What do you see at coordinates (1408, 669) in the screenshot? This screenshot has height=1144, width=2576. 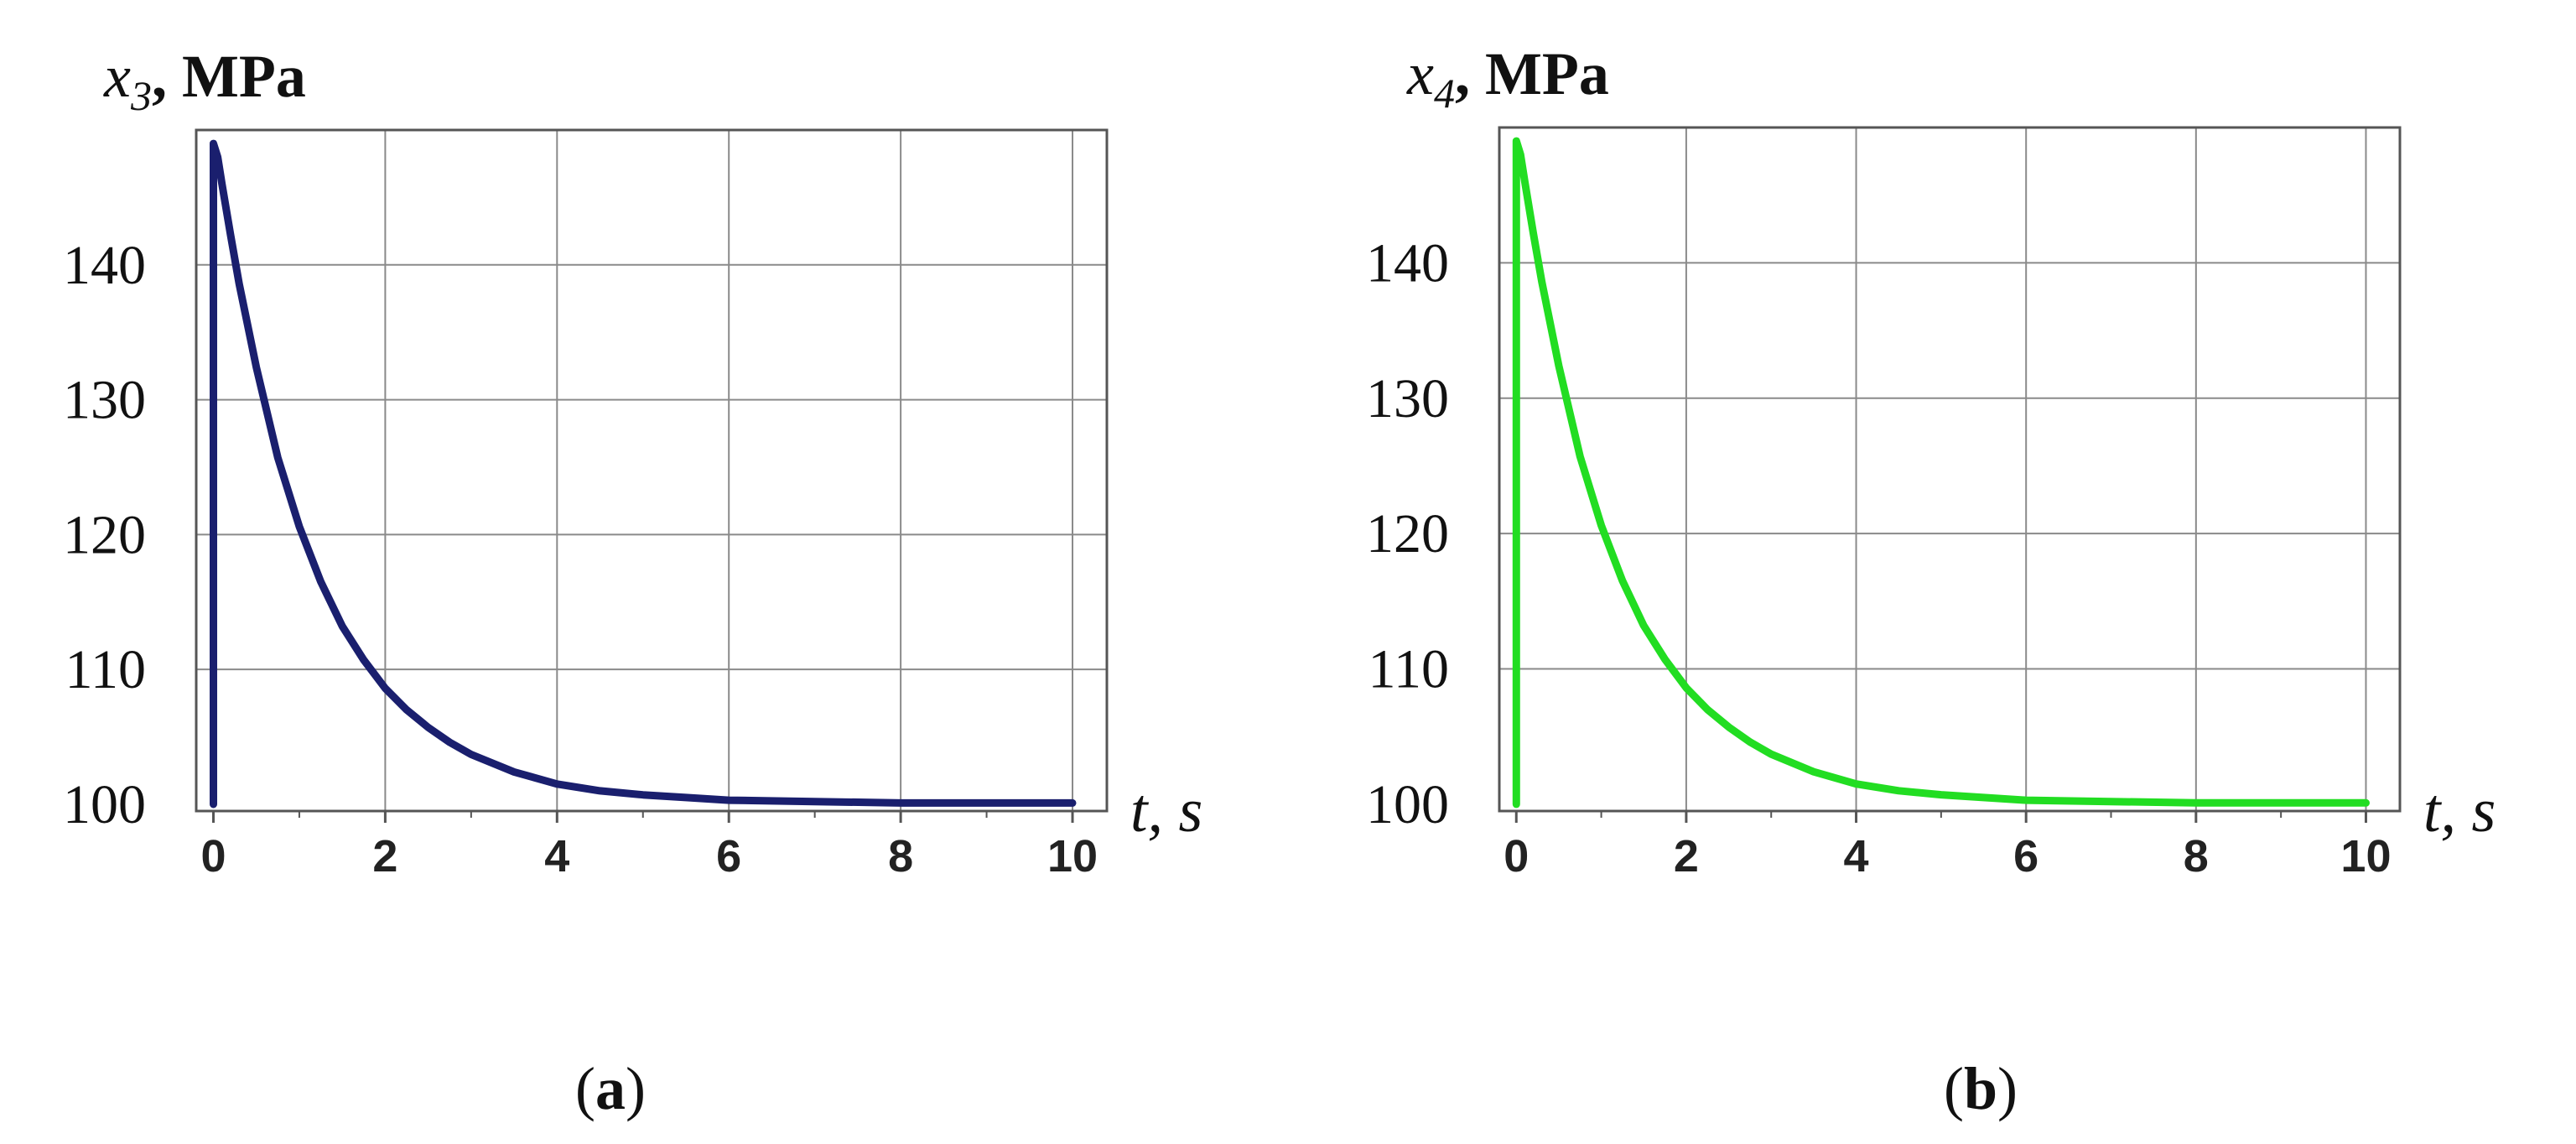 I see `chart2-y-tick-label: 110` at bounding box center [1408, 669].